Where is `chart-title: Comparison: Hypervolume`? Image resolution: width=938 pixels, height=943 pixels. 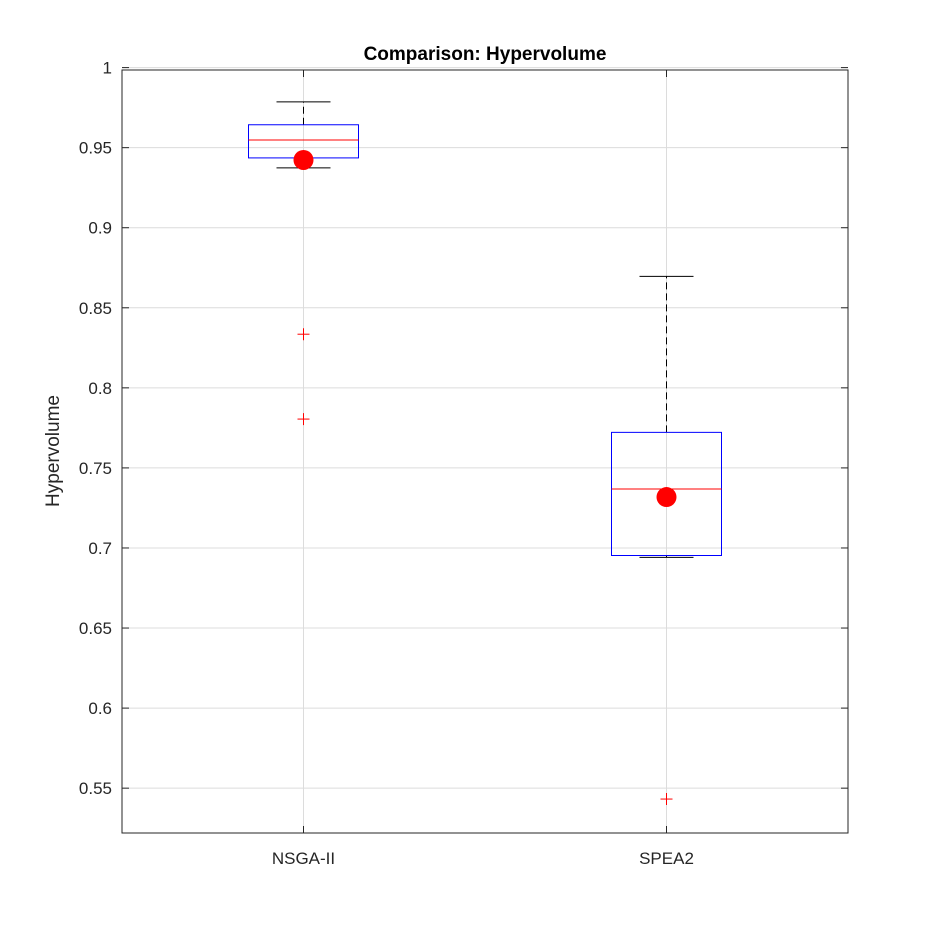 chart-title: Comparison: Hypervolume is located at coordinates (485, 54).